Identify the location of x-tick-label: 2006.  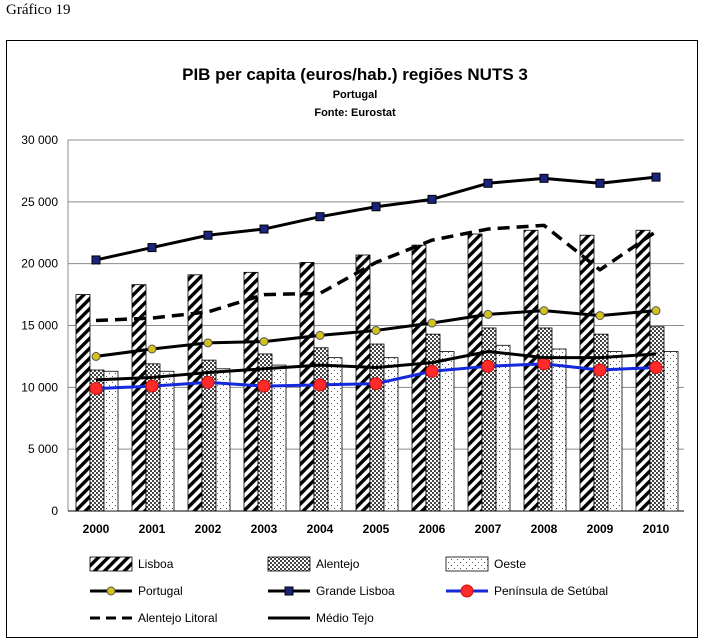
(432, 529).